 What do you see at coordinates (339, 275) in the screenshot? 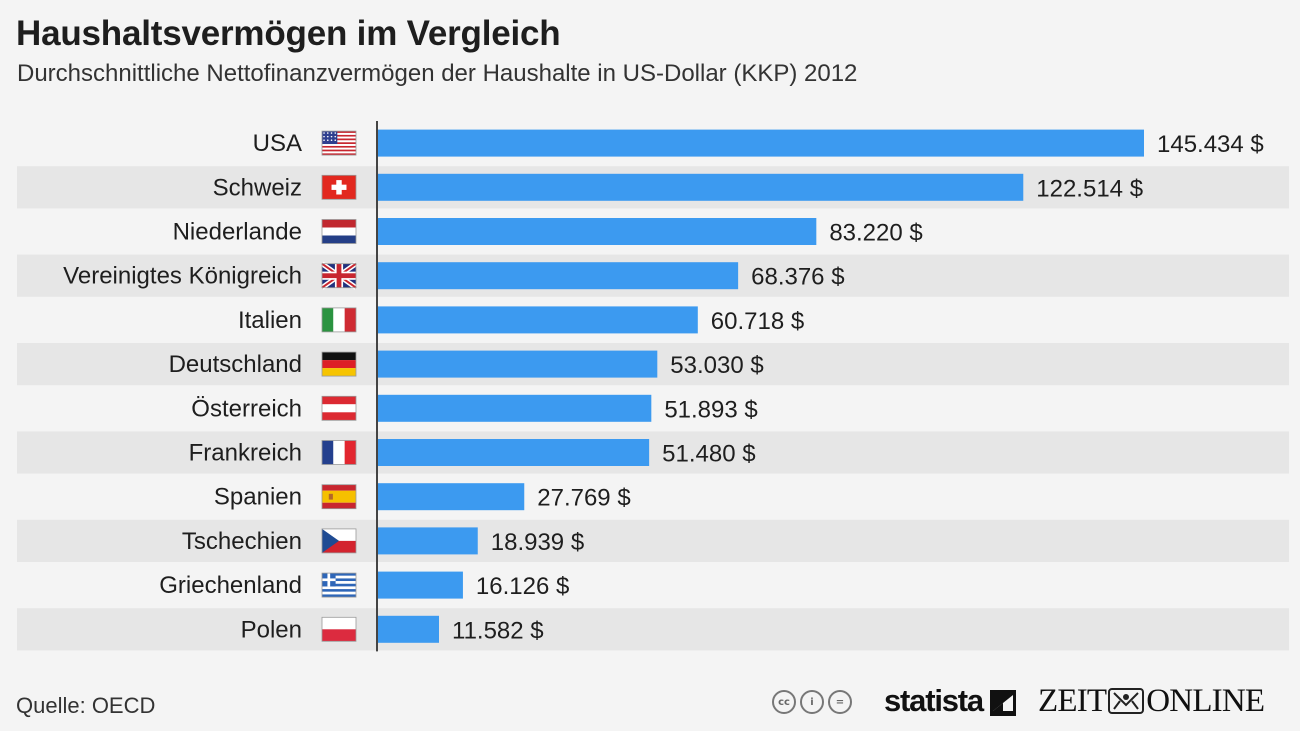
I see `gb-flag` at bounding box center [339, 275].